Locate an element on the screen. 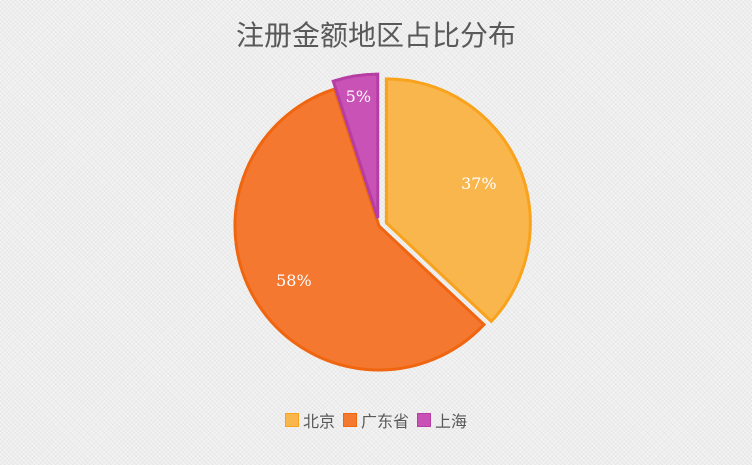 Image resolution: width=752 pixels, height=465 pixels. legend-label: 广东省 is located at coordinates (384, 421).